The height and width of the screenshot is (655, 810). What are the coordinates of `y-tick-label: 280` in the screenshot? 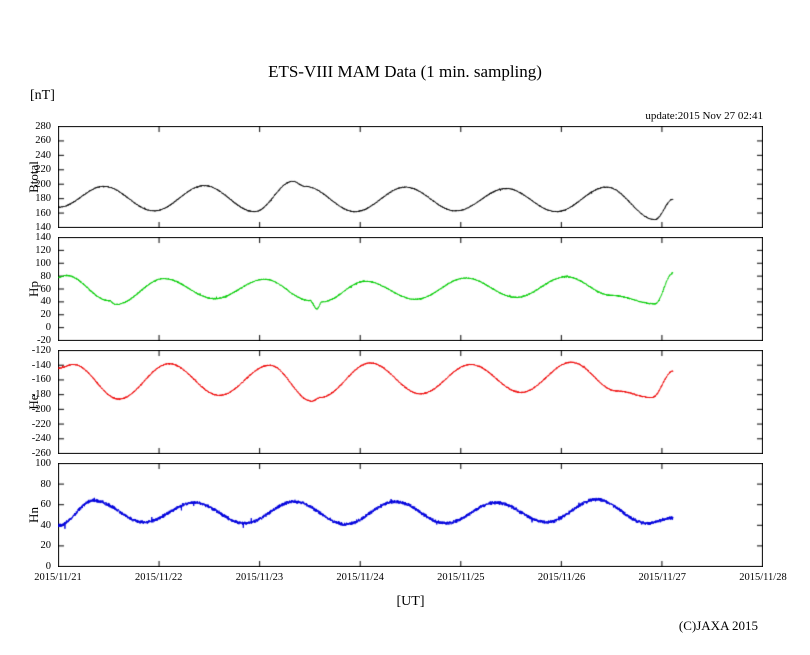 It's located at (43, 126).